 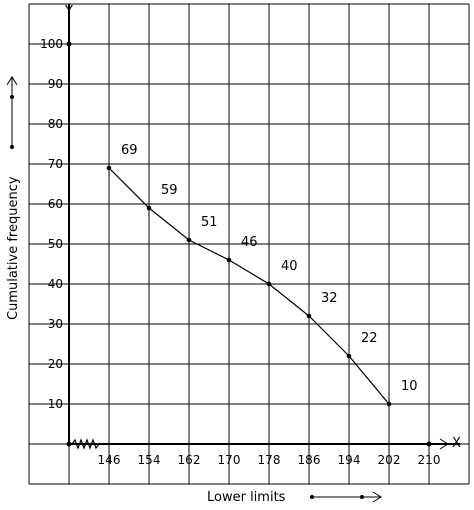 I want to click on origin-dot, so click(x=69, y=444).